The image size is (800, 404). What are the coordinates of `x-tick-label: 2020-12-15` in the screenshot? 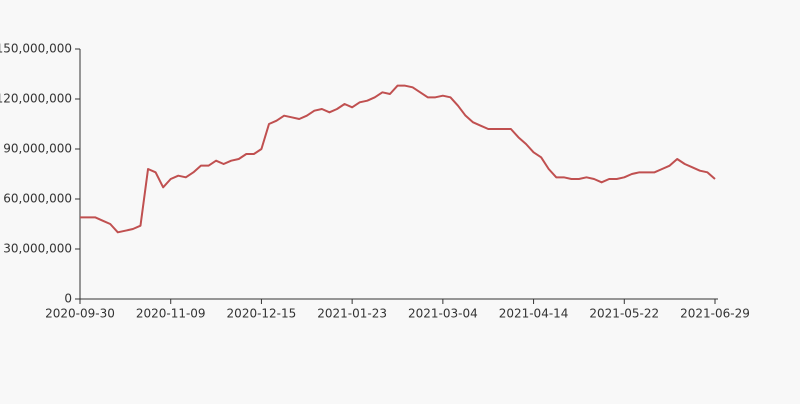 It's located at (262, 314).